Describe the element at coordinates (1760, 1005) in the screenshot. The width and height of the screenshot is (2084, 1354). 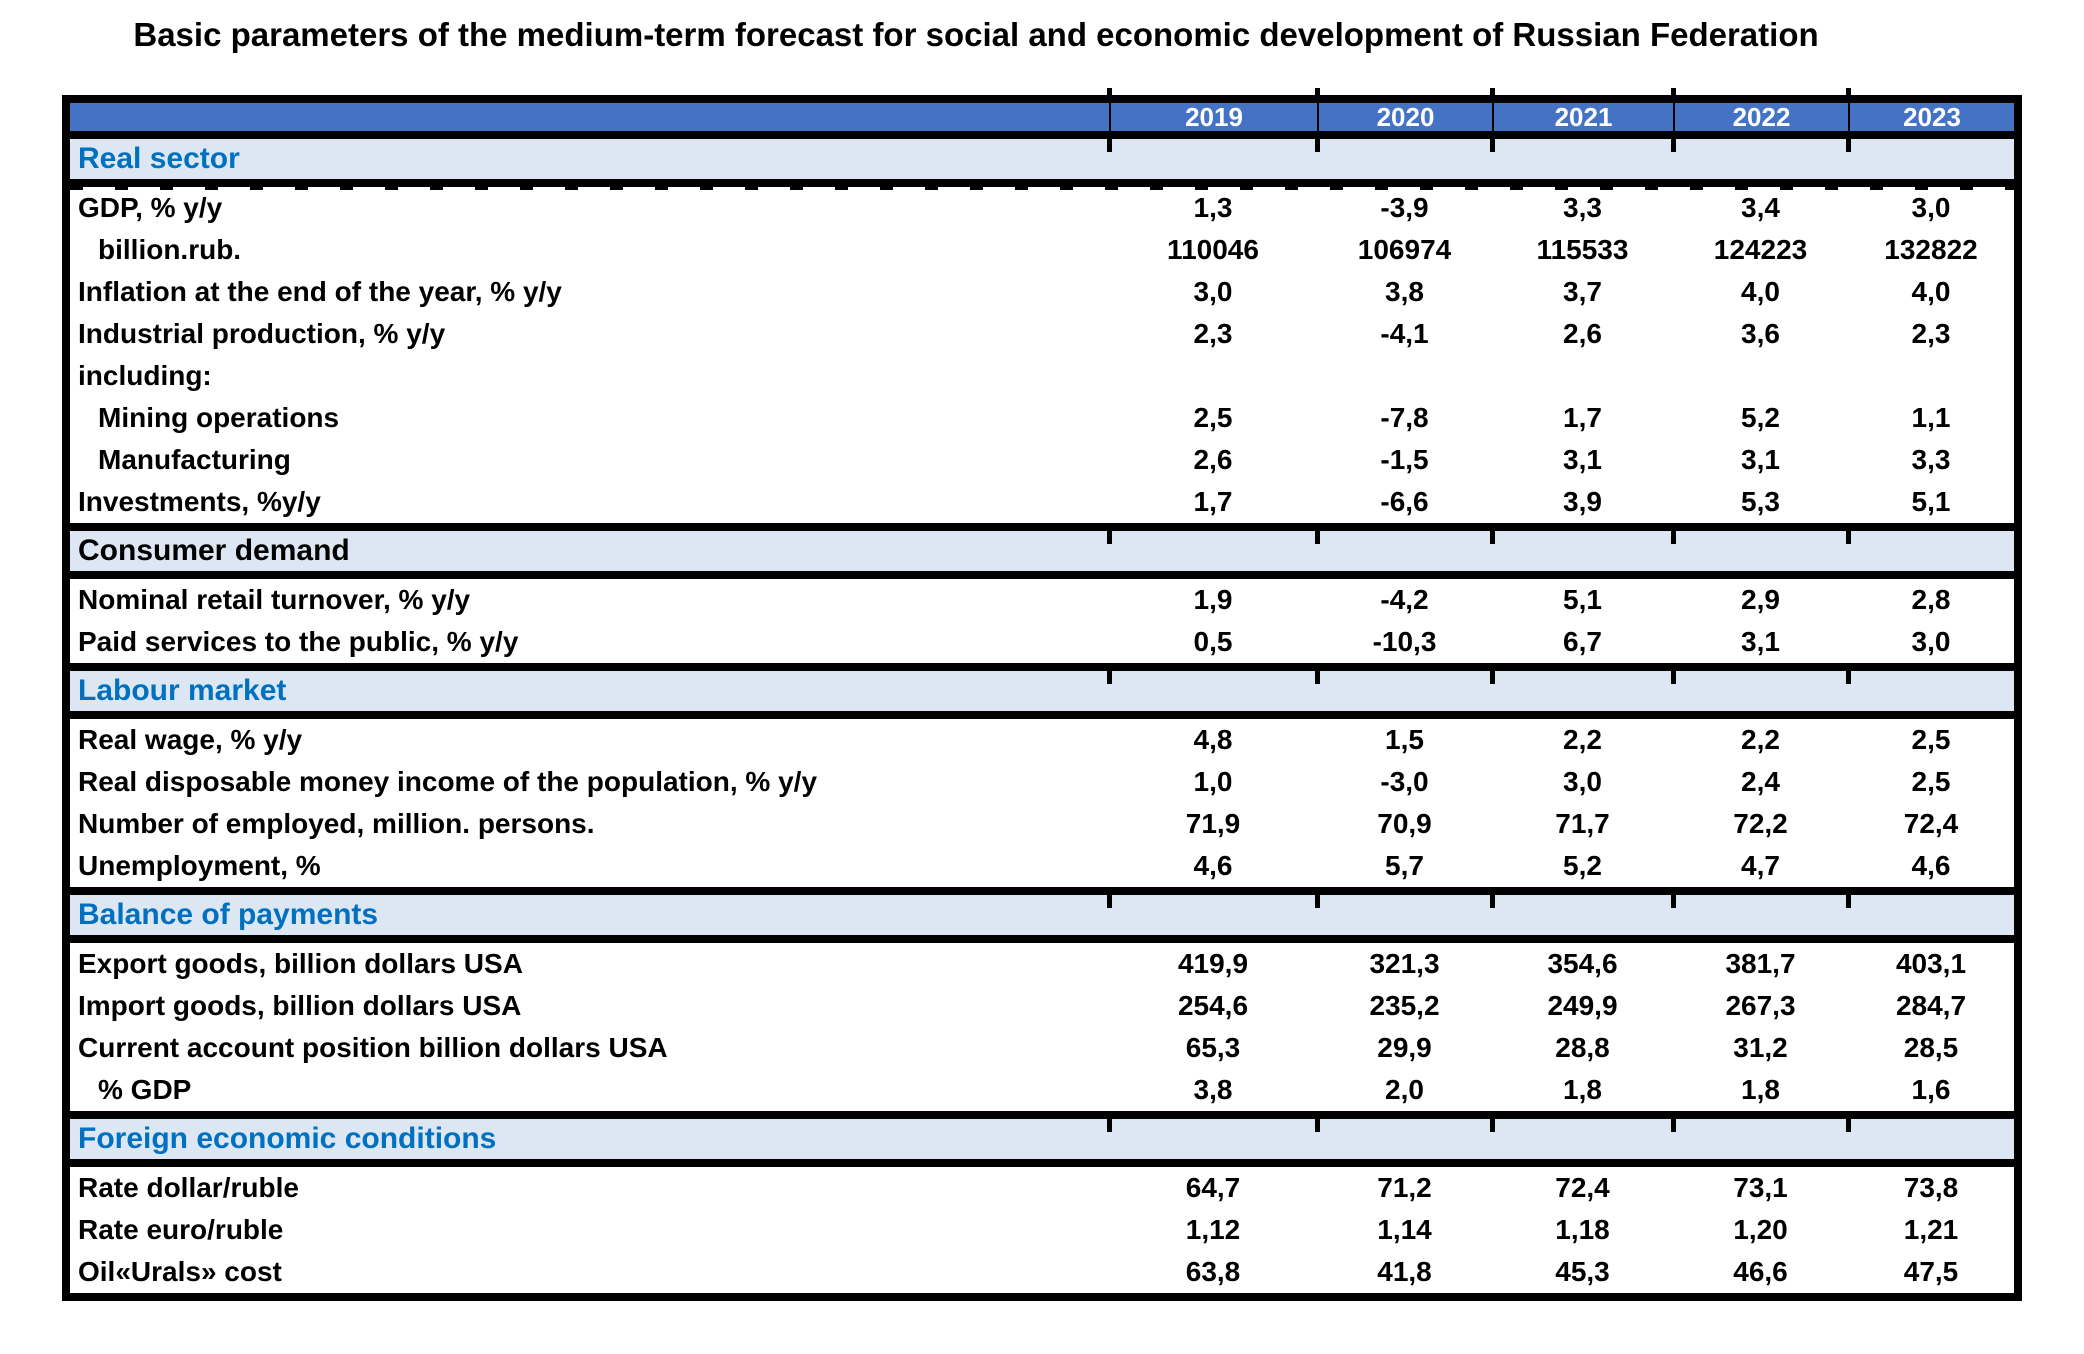
I see `value-cell: 267,3` at that location.